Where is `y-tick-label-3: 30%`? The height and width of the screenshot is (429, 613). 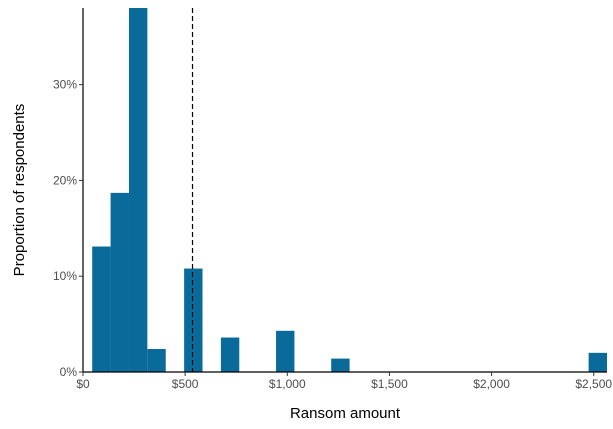 y-tick-label-3: 30% is located at coordinates (65, 85).